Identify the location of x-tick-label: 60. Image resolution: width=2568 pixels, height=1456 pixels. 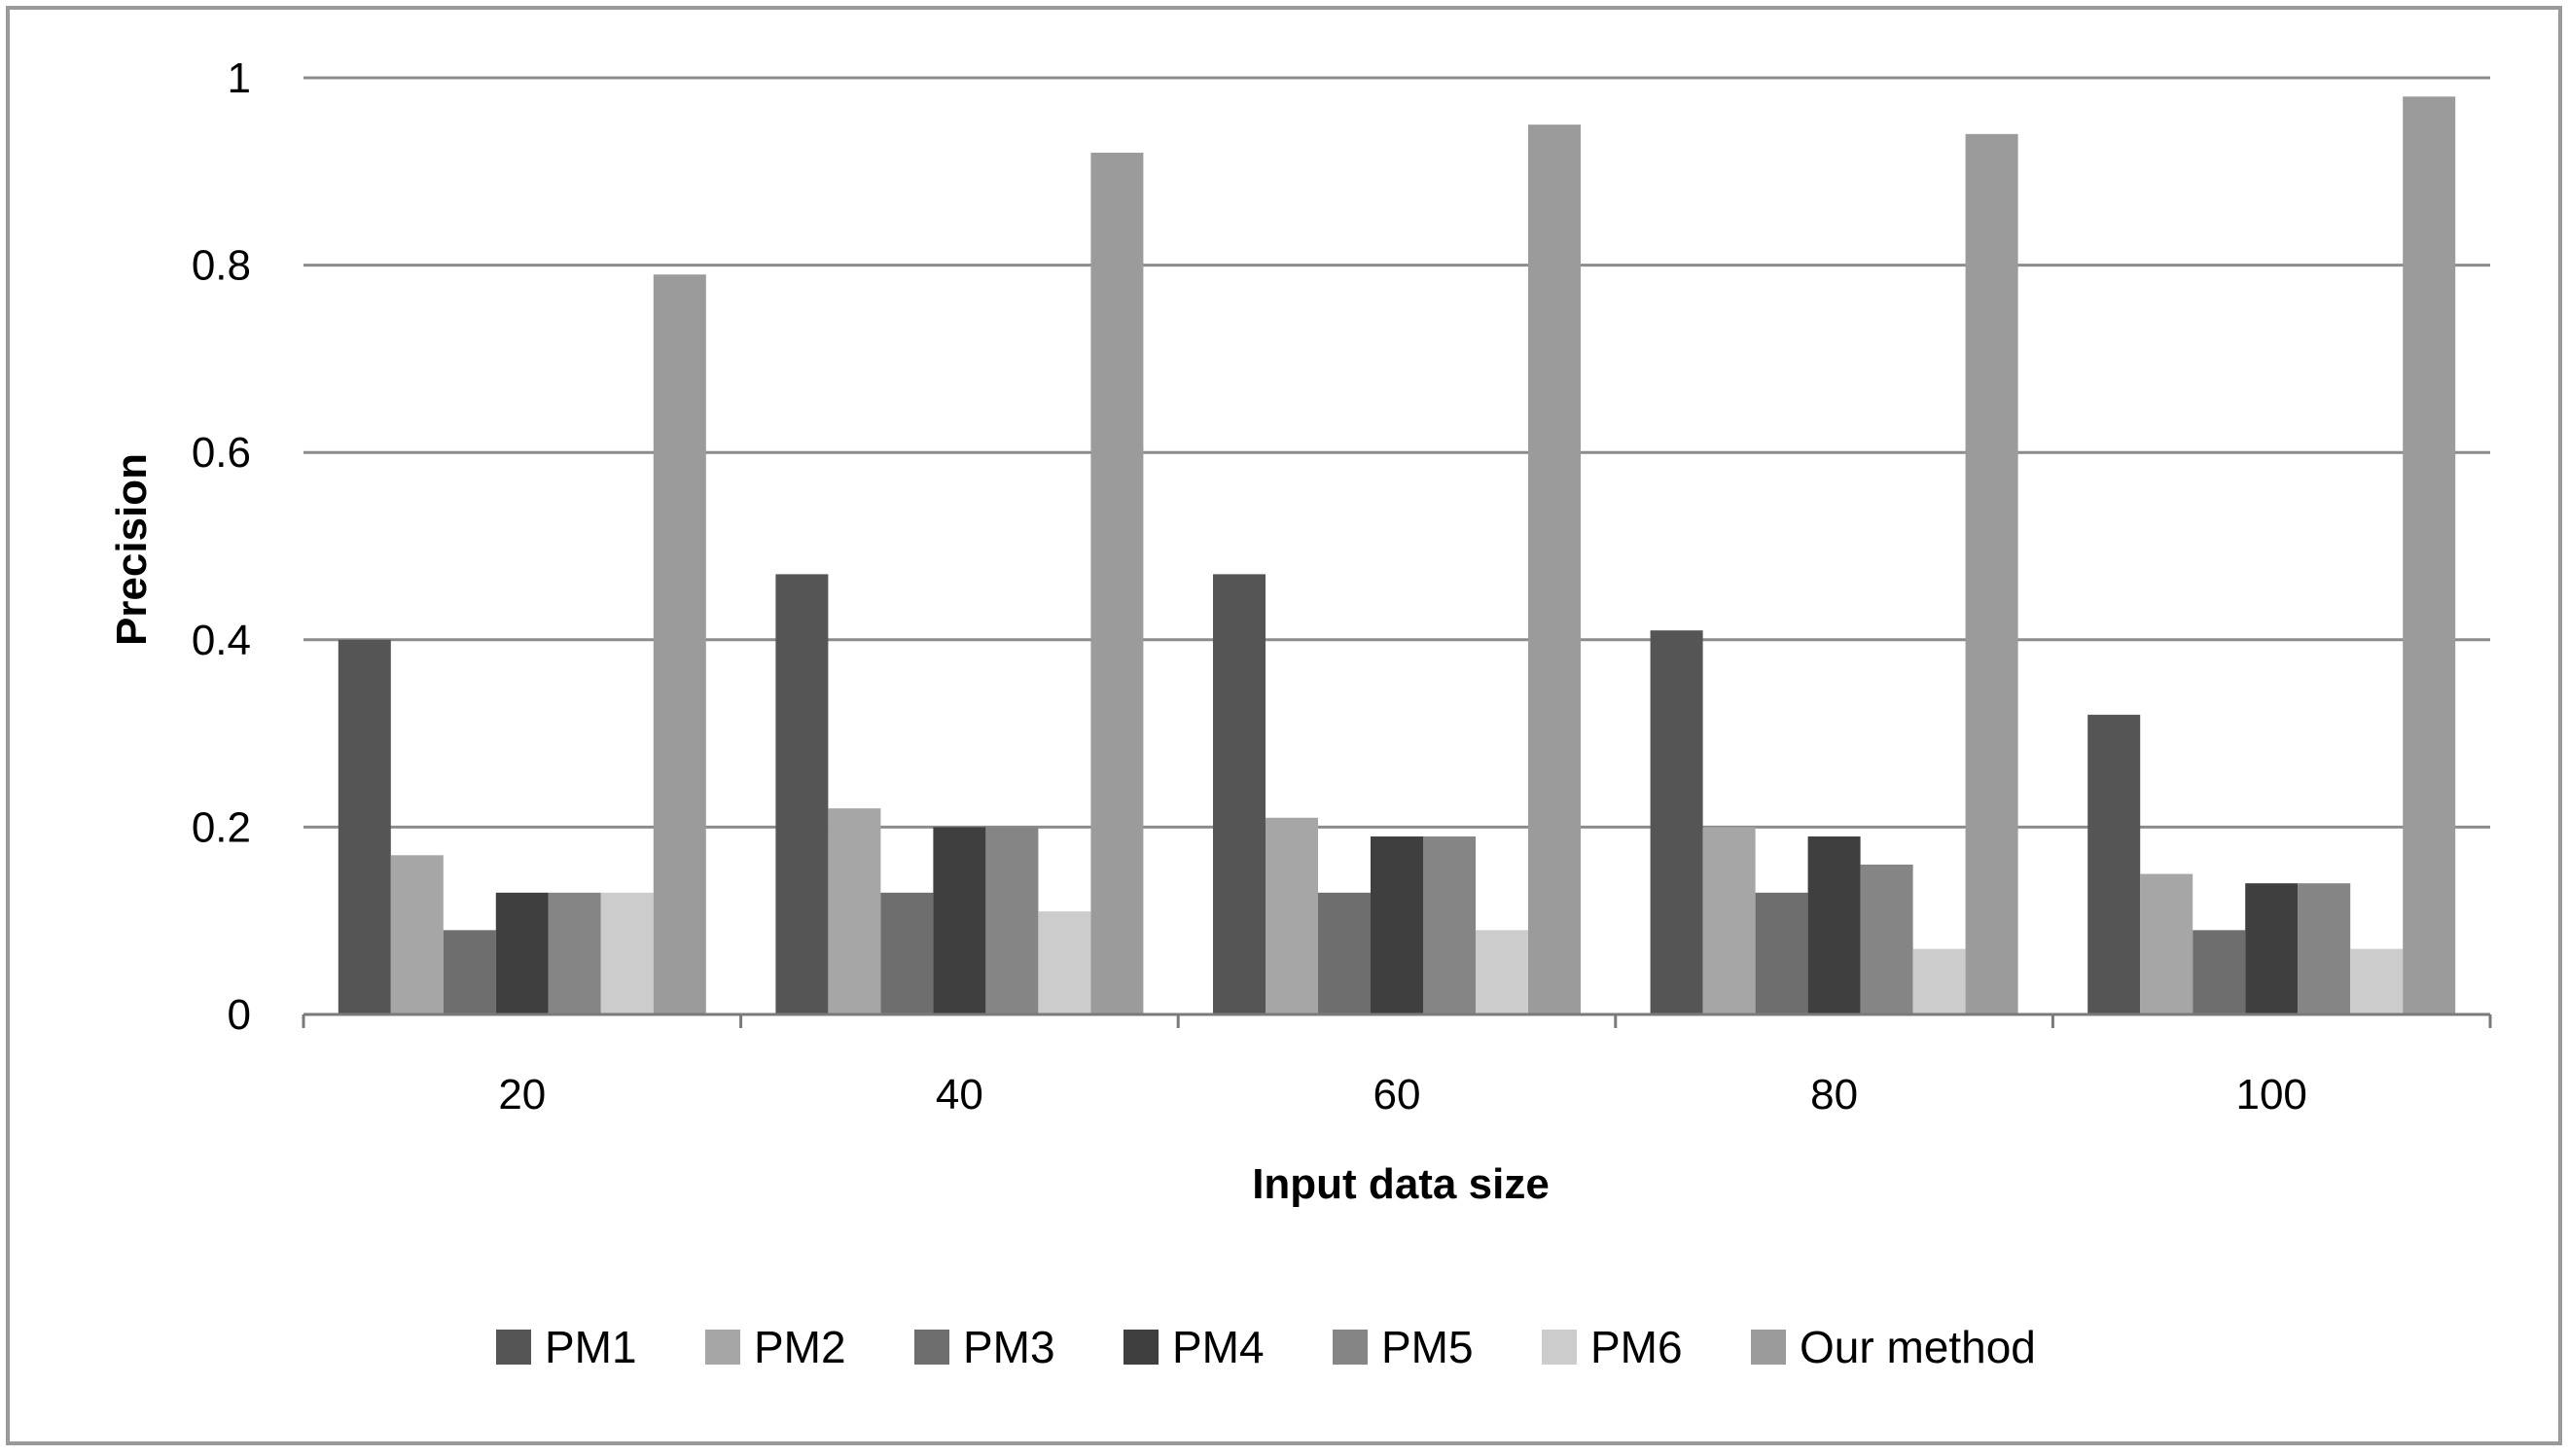
(1397, 1095).